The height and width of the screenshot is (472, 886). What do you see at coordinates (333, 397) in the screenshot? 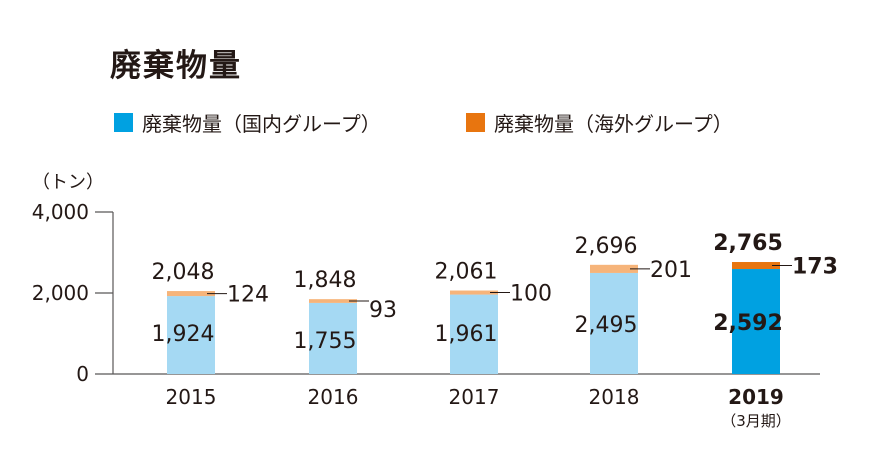
I see `x-tick-label-2016: 2016` at bounding box center [333, 397].